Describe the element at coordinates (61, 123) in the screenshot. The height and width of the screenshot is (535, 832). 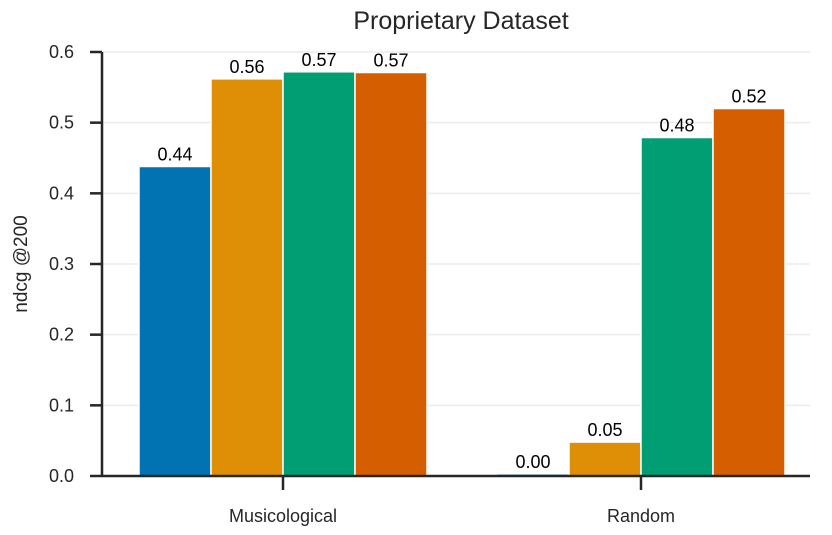
I see `y-tick-label: 0.5` at that location.